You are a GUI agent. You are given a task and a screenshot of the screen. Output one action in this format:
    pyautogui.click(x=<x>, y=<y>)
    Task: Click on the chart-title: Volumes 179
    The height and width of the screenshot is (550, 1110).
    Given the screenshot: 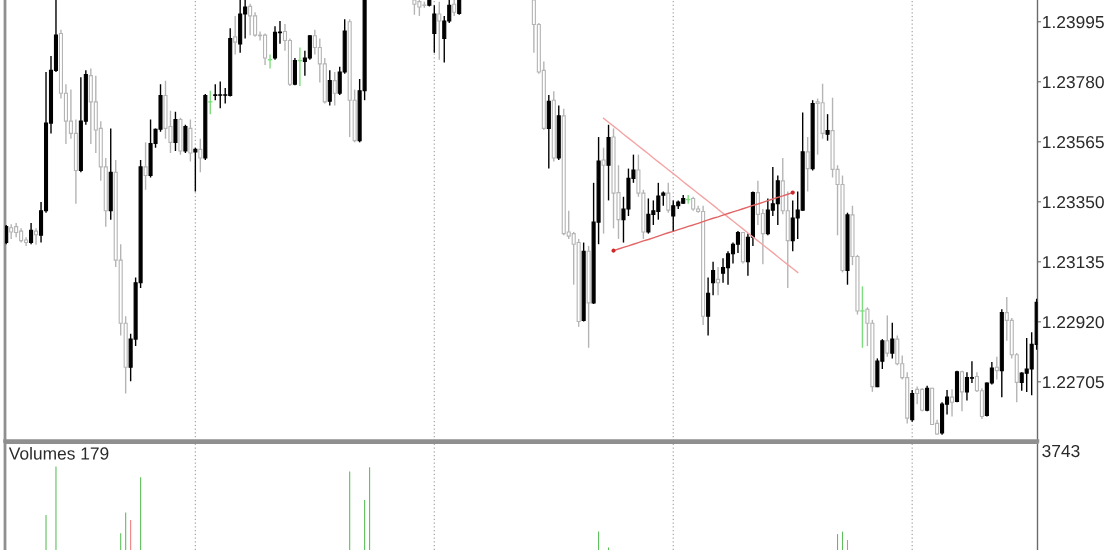 What is the action you would take?
    pyautogui.click(x=58, y=453)
    